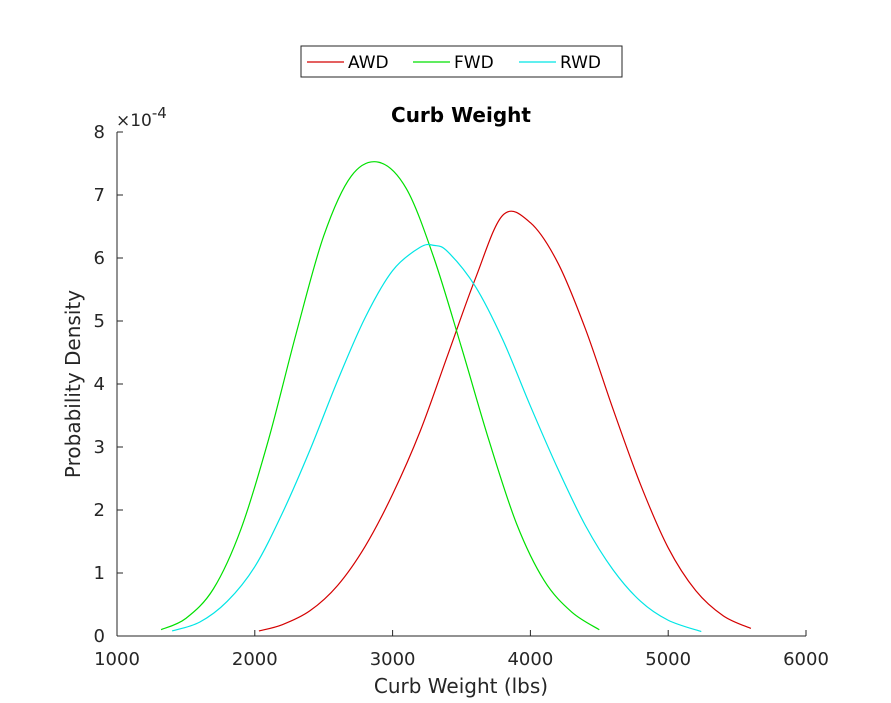 The height and width of the screenshot is (703, 891). What do you see at coordinates (99, 510) in the screenshot?
I see `y-tick-label: 2` at bounding box center [99, 510].